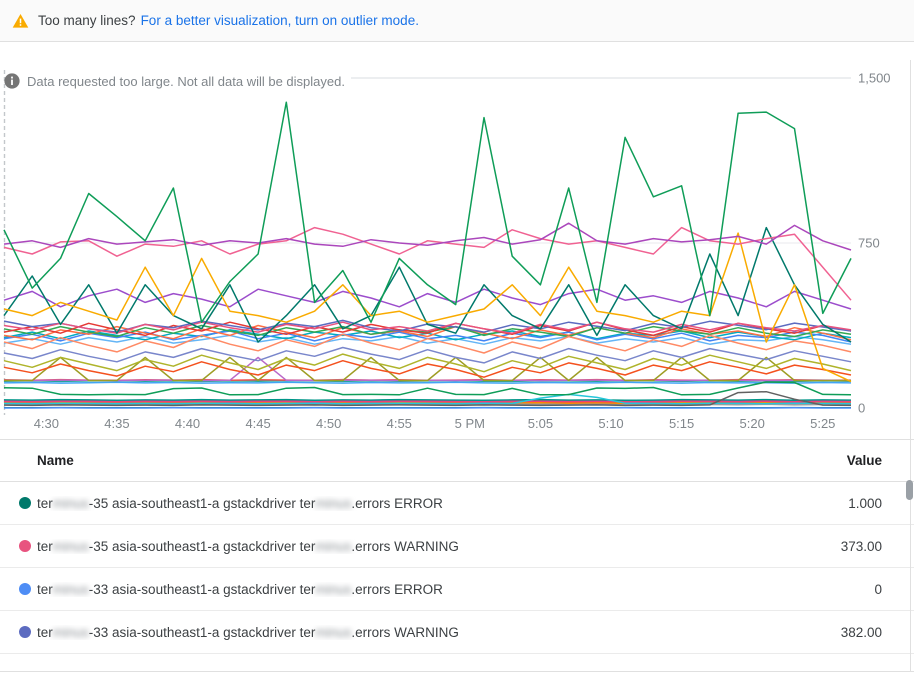 This screenshot has width=914, height=694. I want to click on series-line-tangle-red, so click(427, 329).